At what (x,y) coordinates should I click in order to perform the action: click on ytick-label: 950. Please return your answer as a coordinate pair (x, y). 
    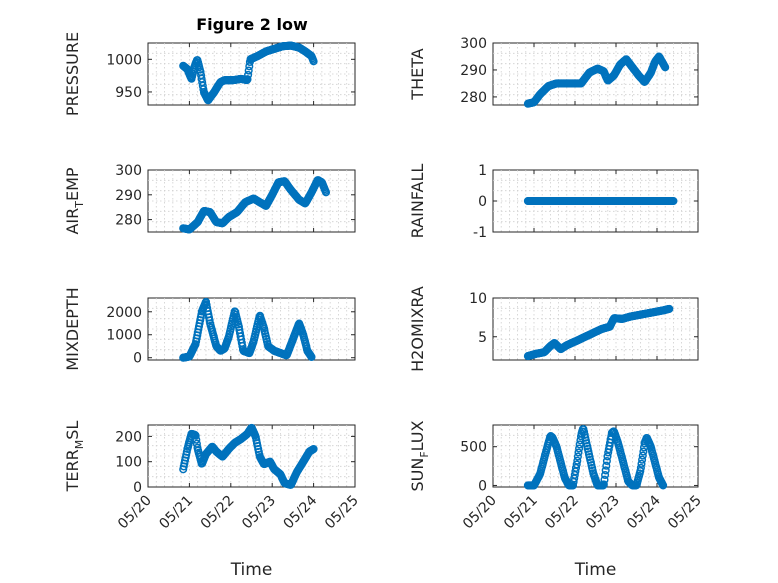
    Looking at the image, I should click on (128, 93).